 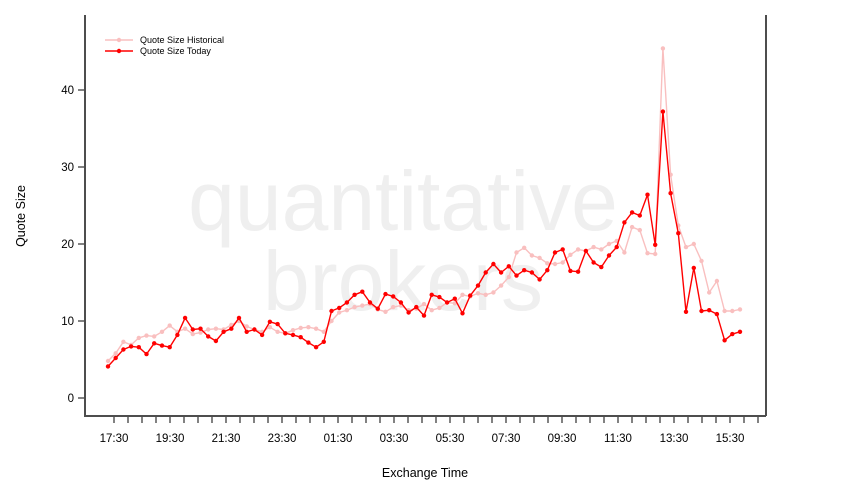 I want to click on legend-item-historical: Quote Size Historical, so click(x=164, y=40).